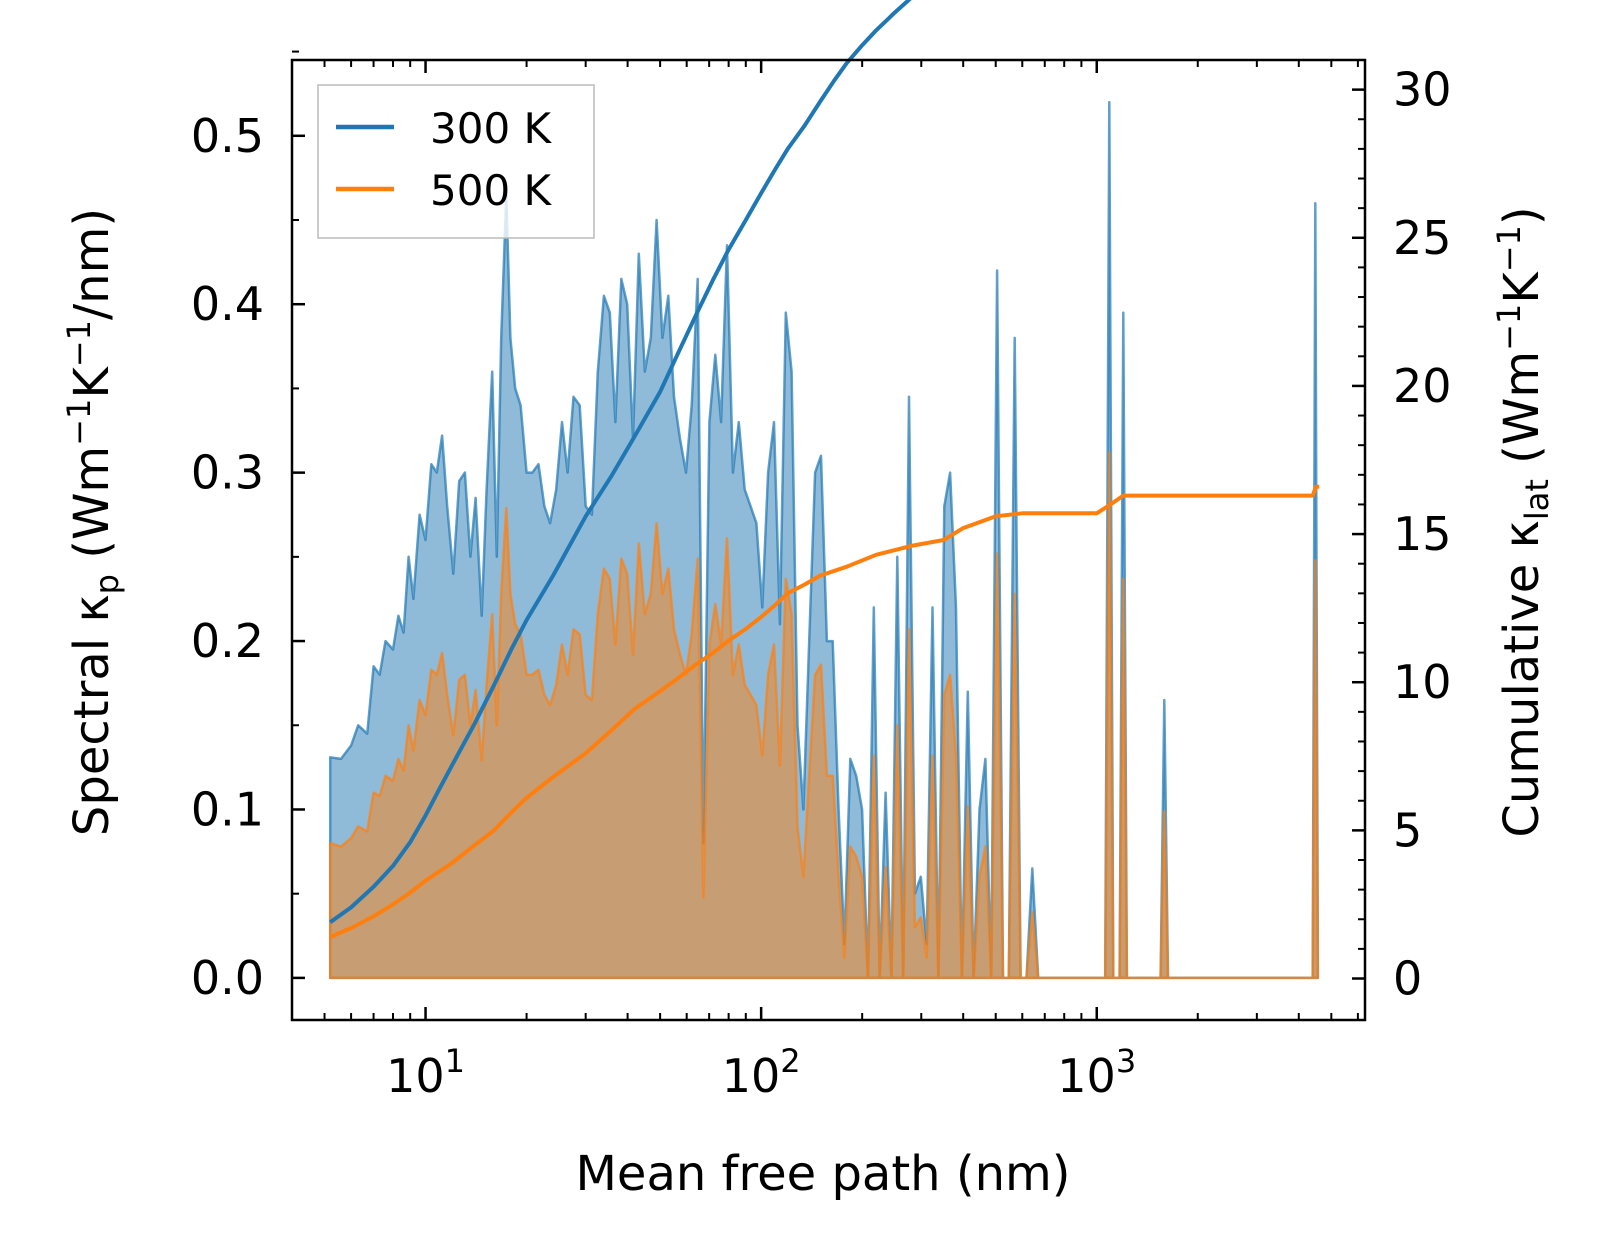 The width and height of the screenshot is (1623, 1259). I want to click on legend-label-500k: 500 K, so click(491, 190).